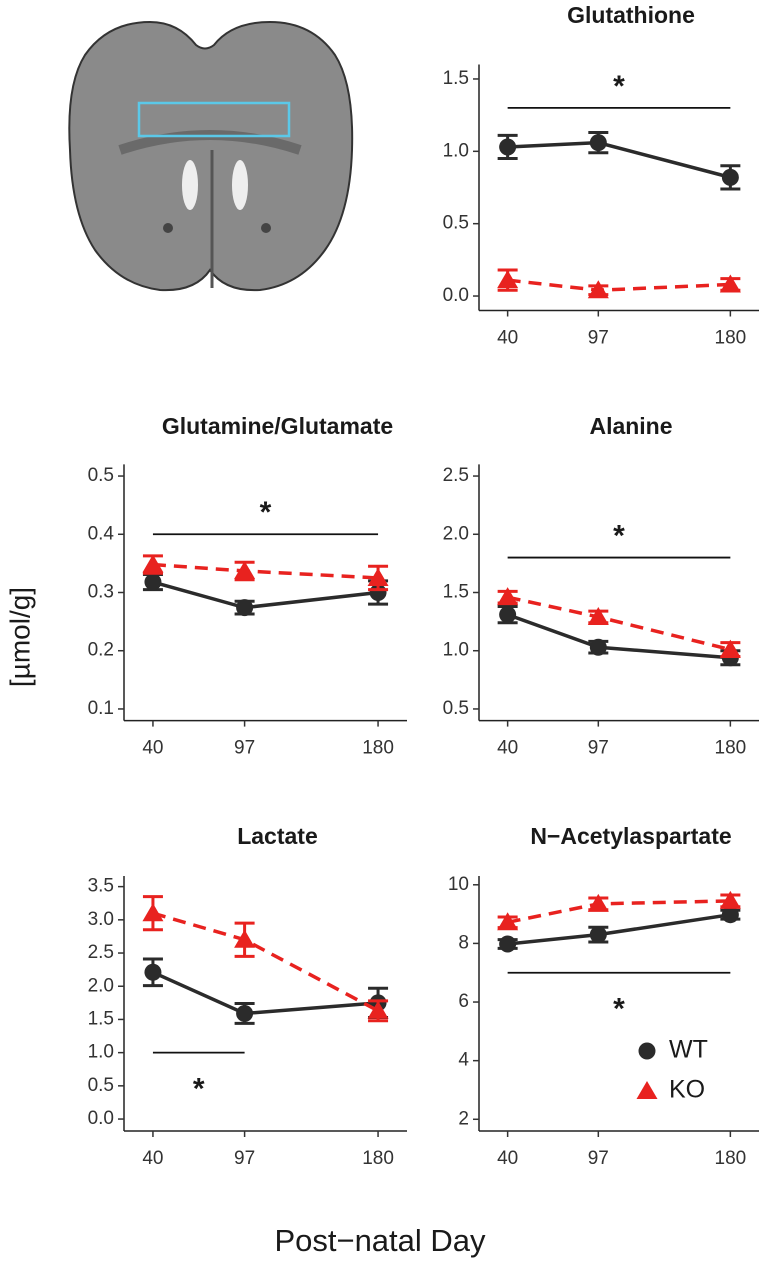 The height and width of the screenshot is (1274, 760). I want to click on panel-title: Glutamine/Glutamate, so click(277, 426).